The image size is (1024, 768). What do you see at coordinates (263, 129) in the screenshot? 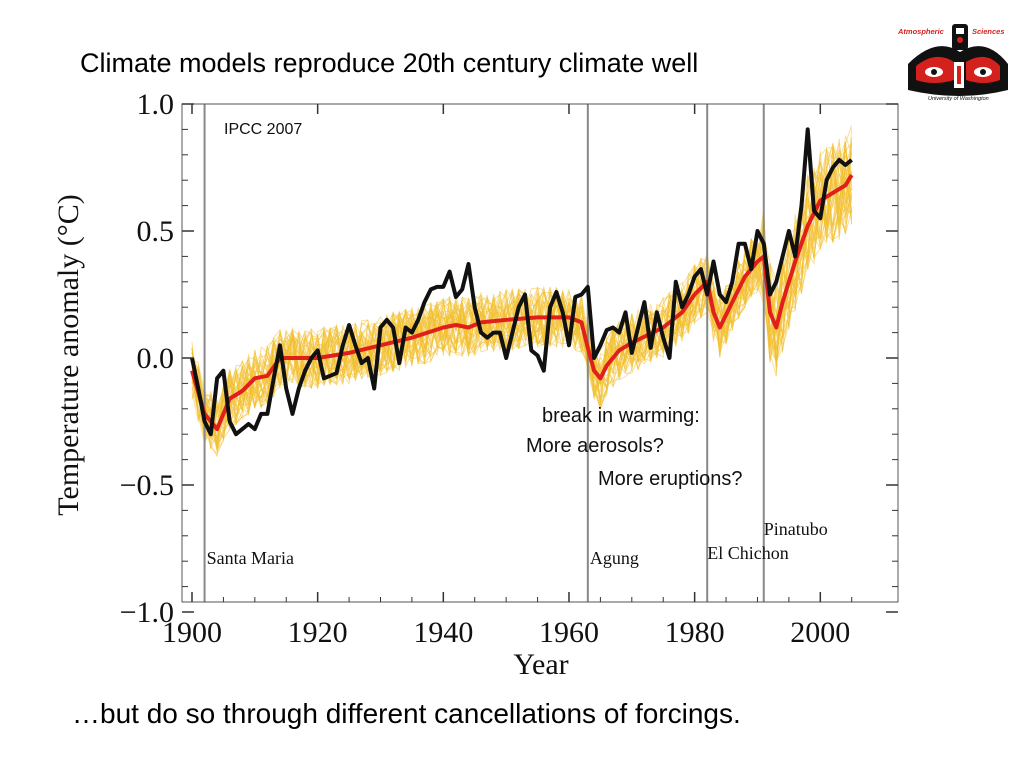
I see `source-label: IPCC 2007` at bounding box center [263, 129].